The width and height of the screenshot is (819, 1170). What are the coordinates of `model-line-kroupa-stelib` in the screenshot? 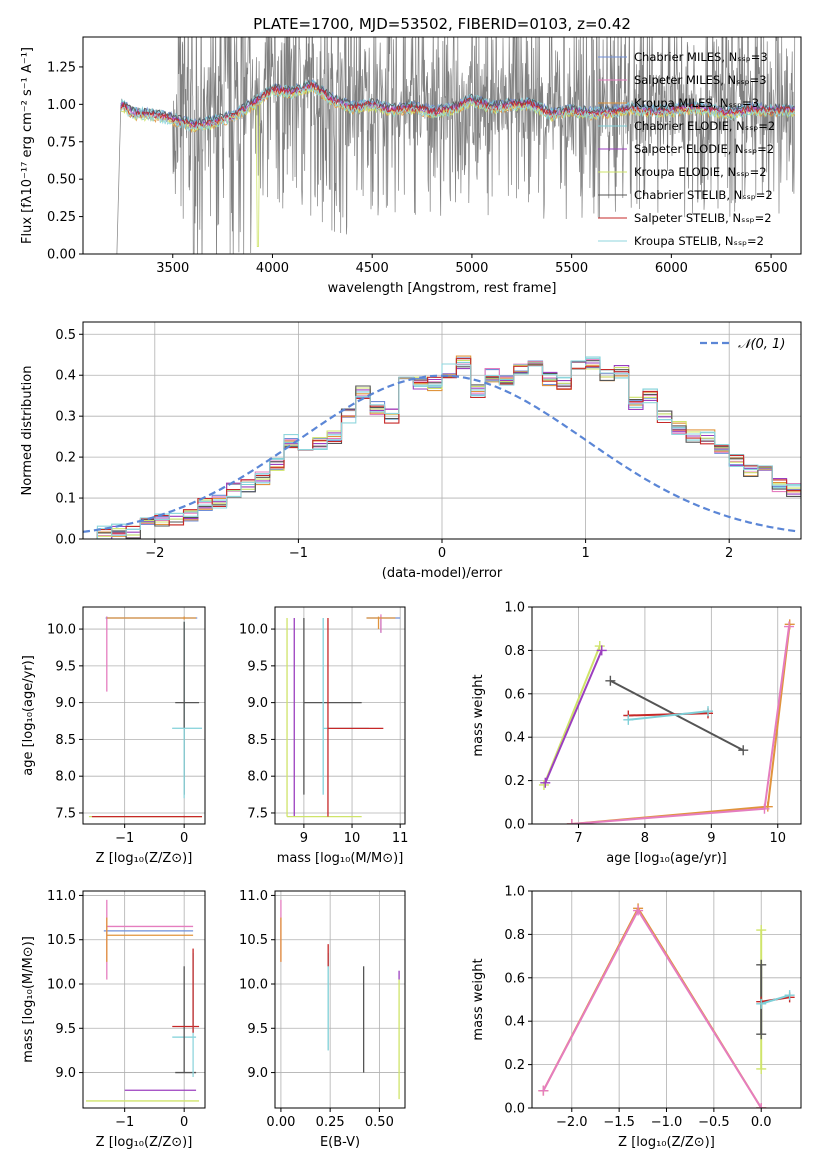 It's located at (457, 108).